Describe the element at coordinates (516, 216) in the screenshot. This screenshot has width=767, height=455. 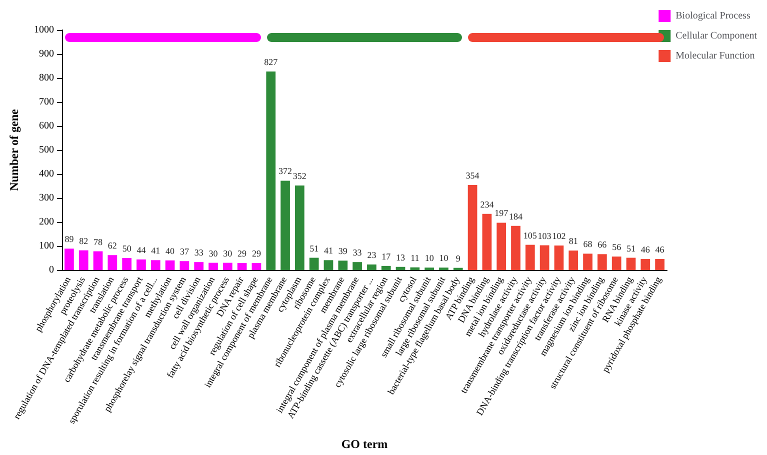
I see `data-label: 184` at that location.